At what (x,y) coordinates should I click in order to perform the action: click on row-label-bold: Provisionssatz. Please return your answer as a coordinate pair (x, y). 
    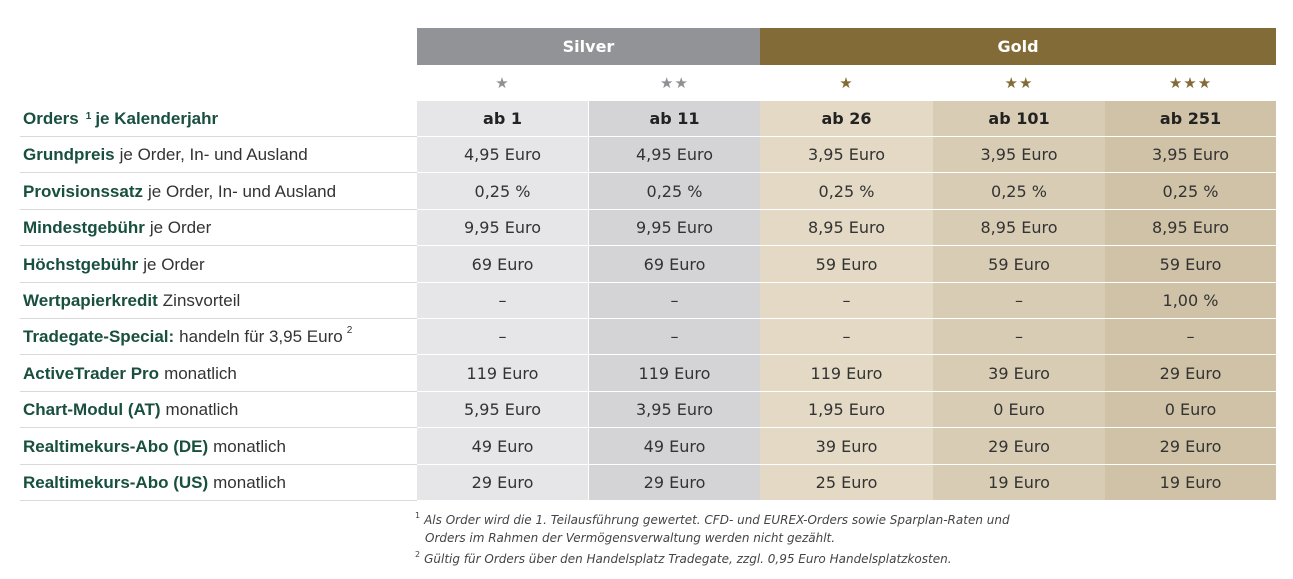
    Looking at the image, I should click on (83, 191).